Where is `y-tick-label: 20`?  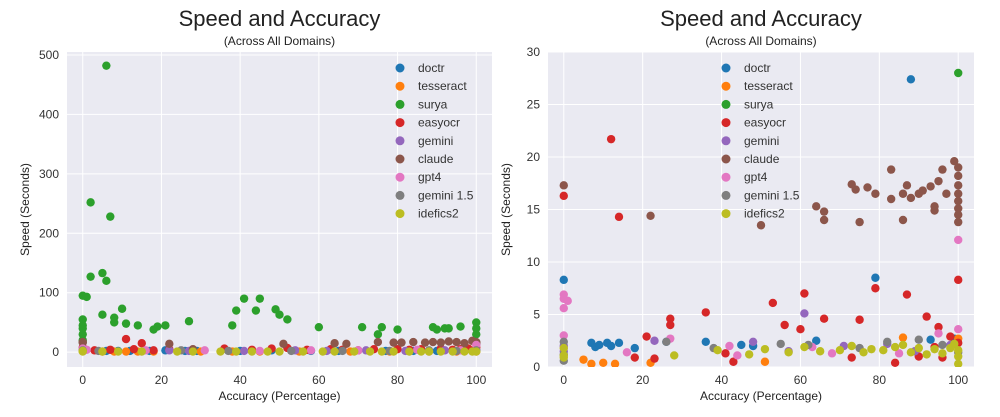
y-tick-label: 20 is located at coordinates (534, 157).